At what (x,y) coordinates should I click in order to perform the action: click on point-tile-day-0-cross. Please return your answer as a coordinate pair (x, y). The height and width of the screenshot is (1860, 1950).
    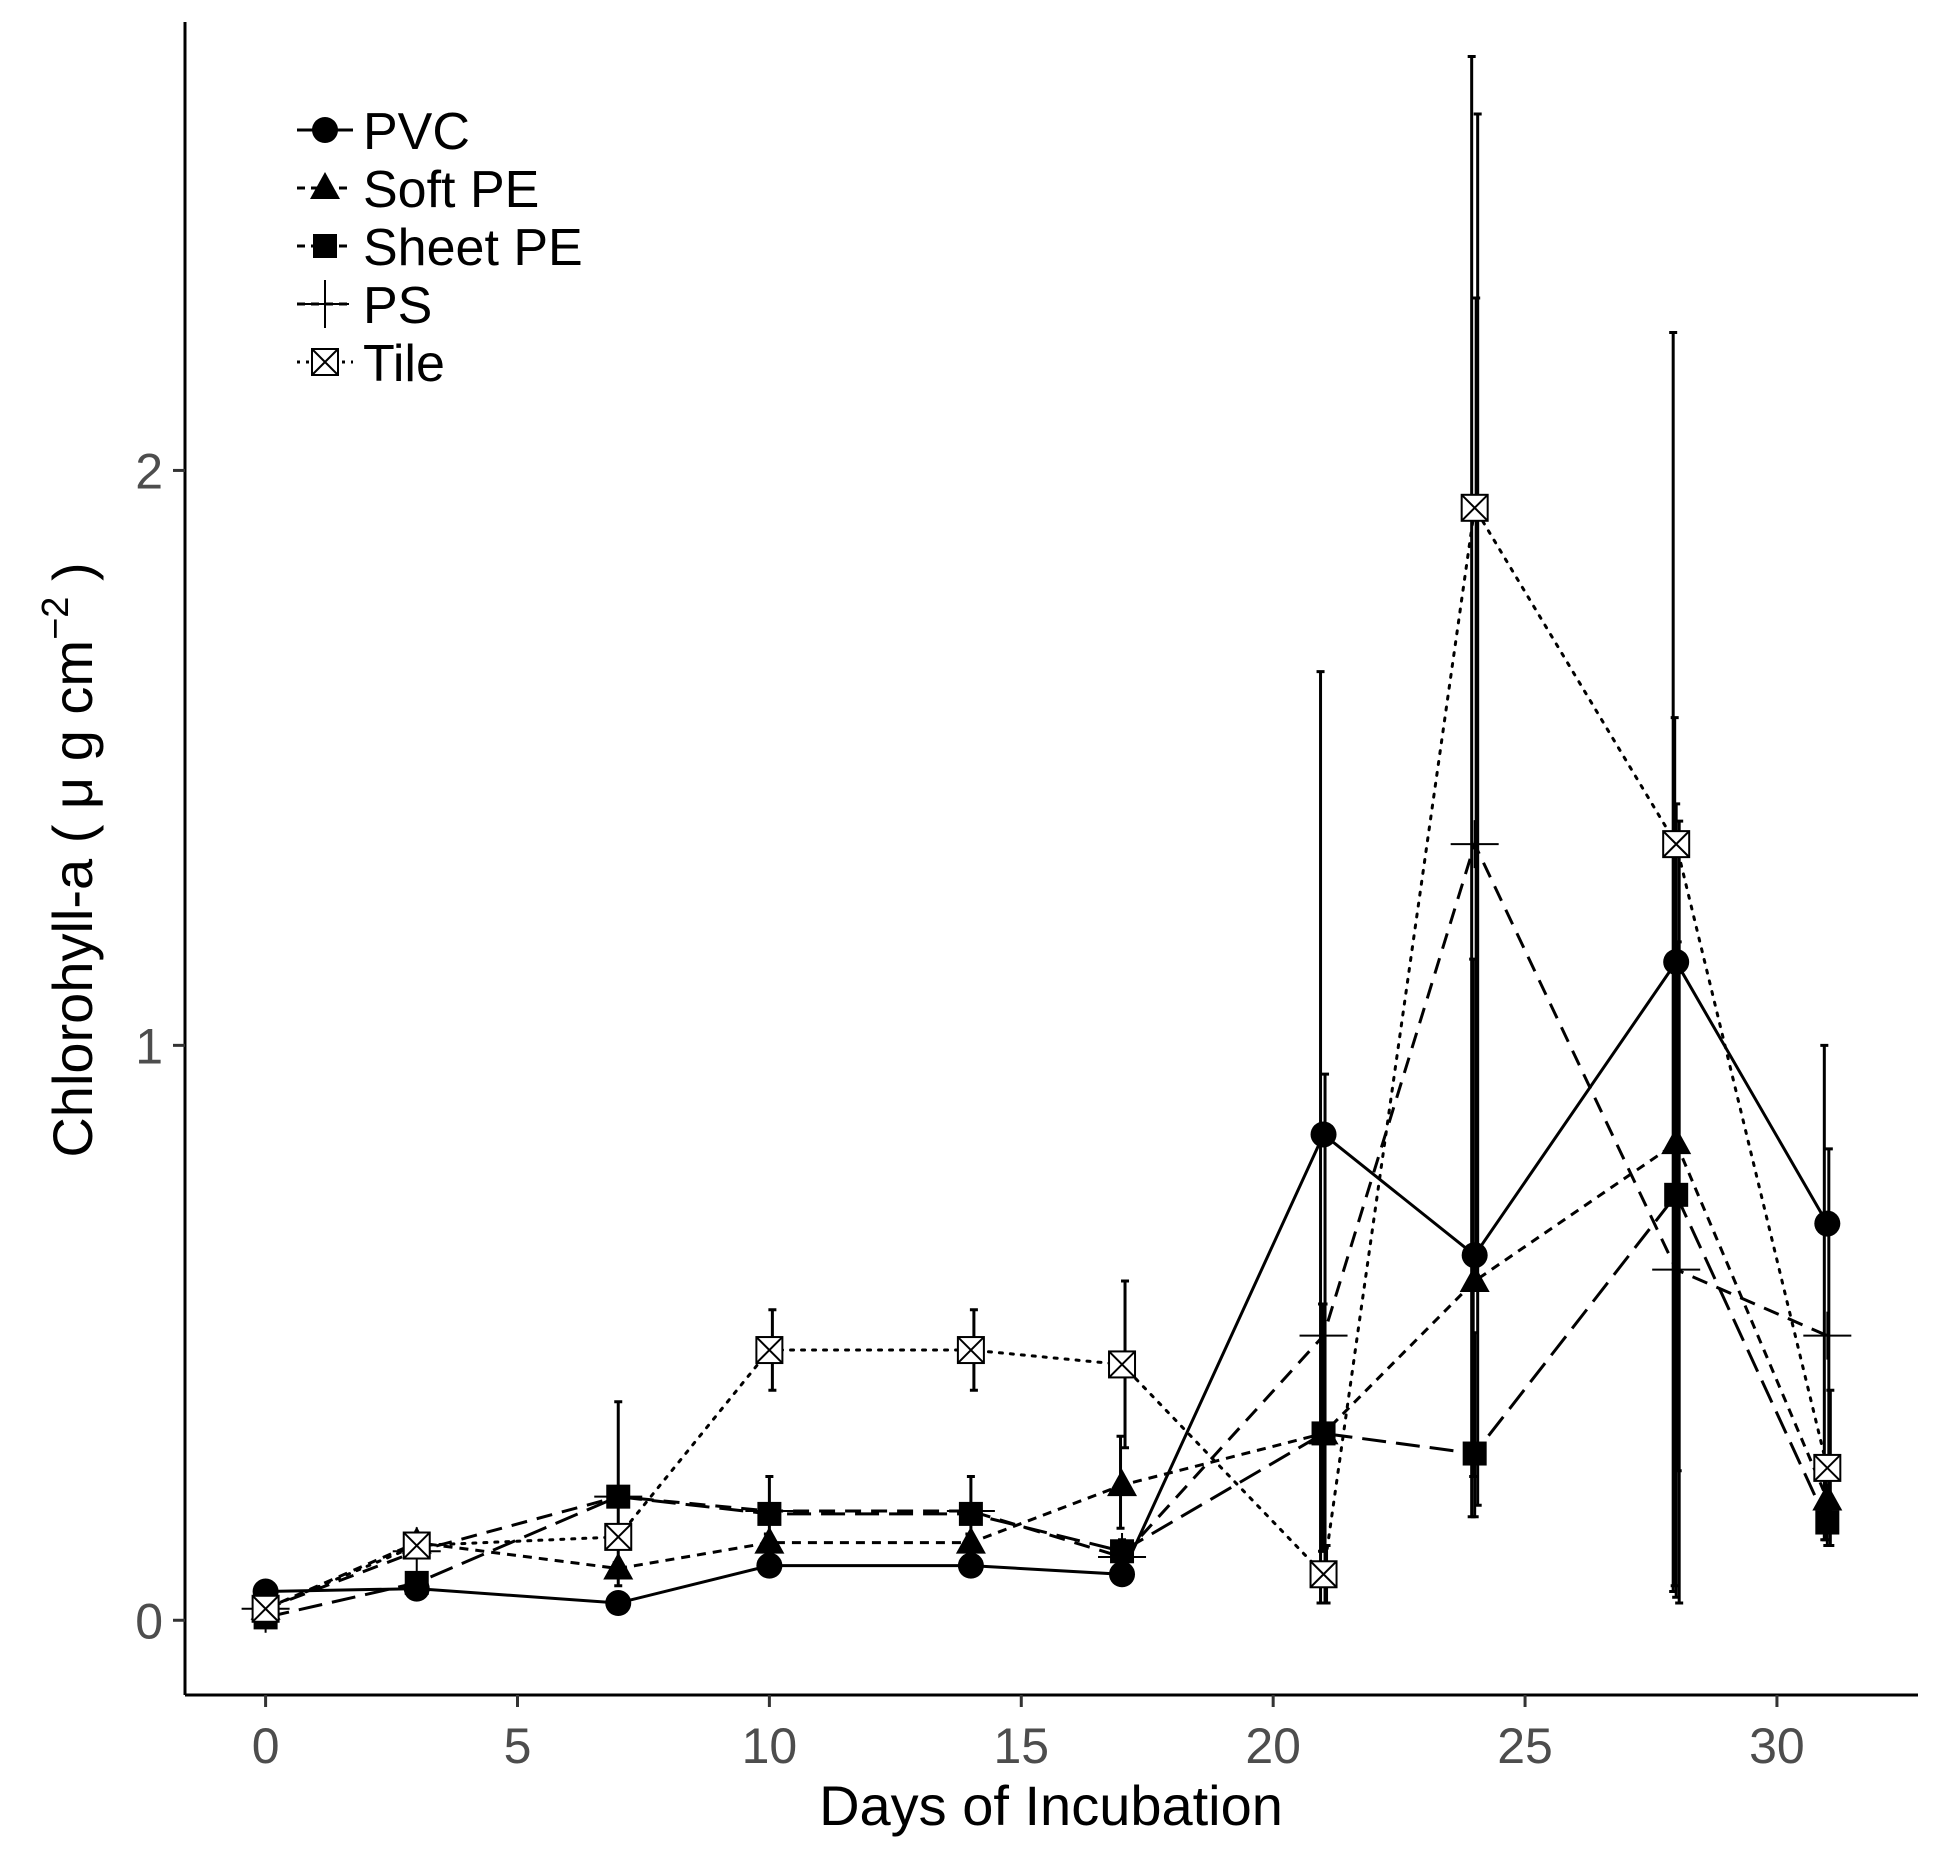
    Looking at the image, I should click on (265, 1609).